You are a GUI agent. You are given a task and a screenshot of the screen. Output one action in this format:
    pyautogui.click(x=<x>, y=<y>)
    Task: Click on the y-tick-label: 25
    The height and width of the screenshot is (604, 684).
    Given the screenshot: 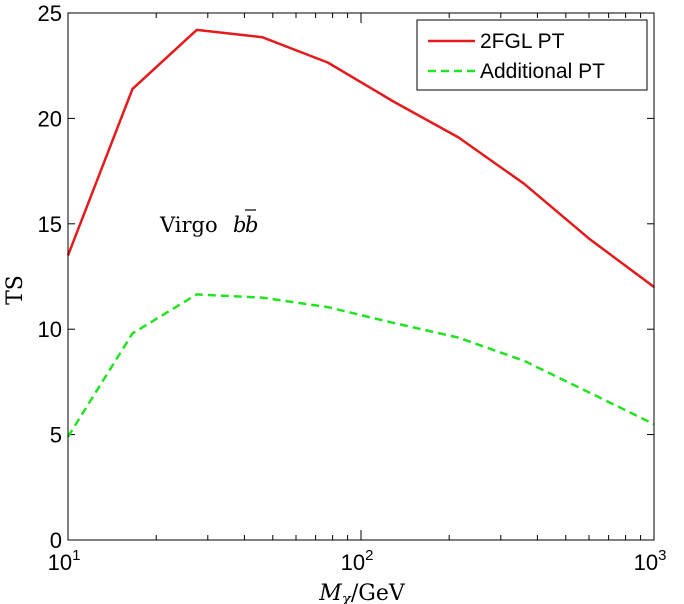 What is the action you would take?
    pyautogui.click(x=50, y=13)
    